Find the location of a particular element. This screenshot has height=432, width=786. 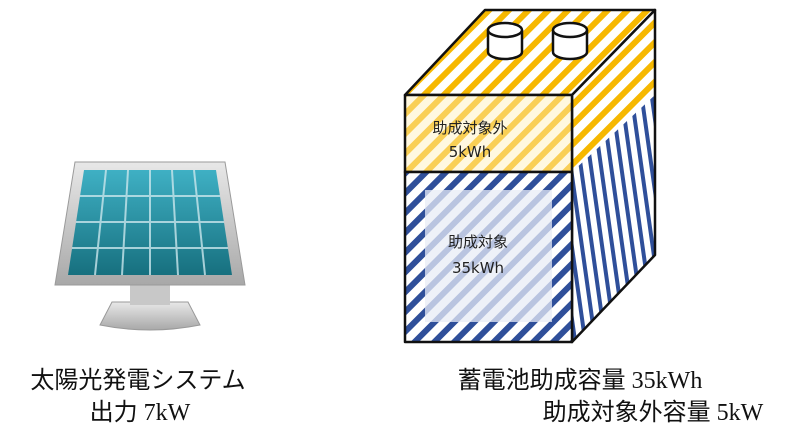

lower-capacity: 35kWh is located at coordinates (478, 268).